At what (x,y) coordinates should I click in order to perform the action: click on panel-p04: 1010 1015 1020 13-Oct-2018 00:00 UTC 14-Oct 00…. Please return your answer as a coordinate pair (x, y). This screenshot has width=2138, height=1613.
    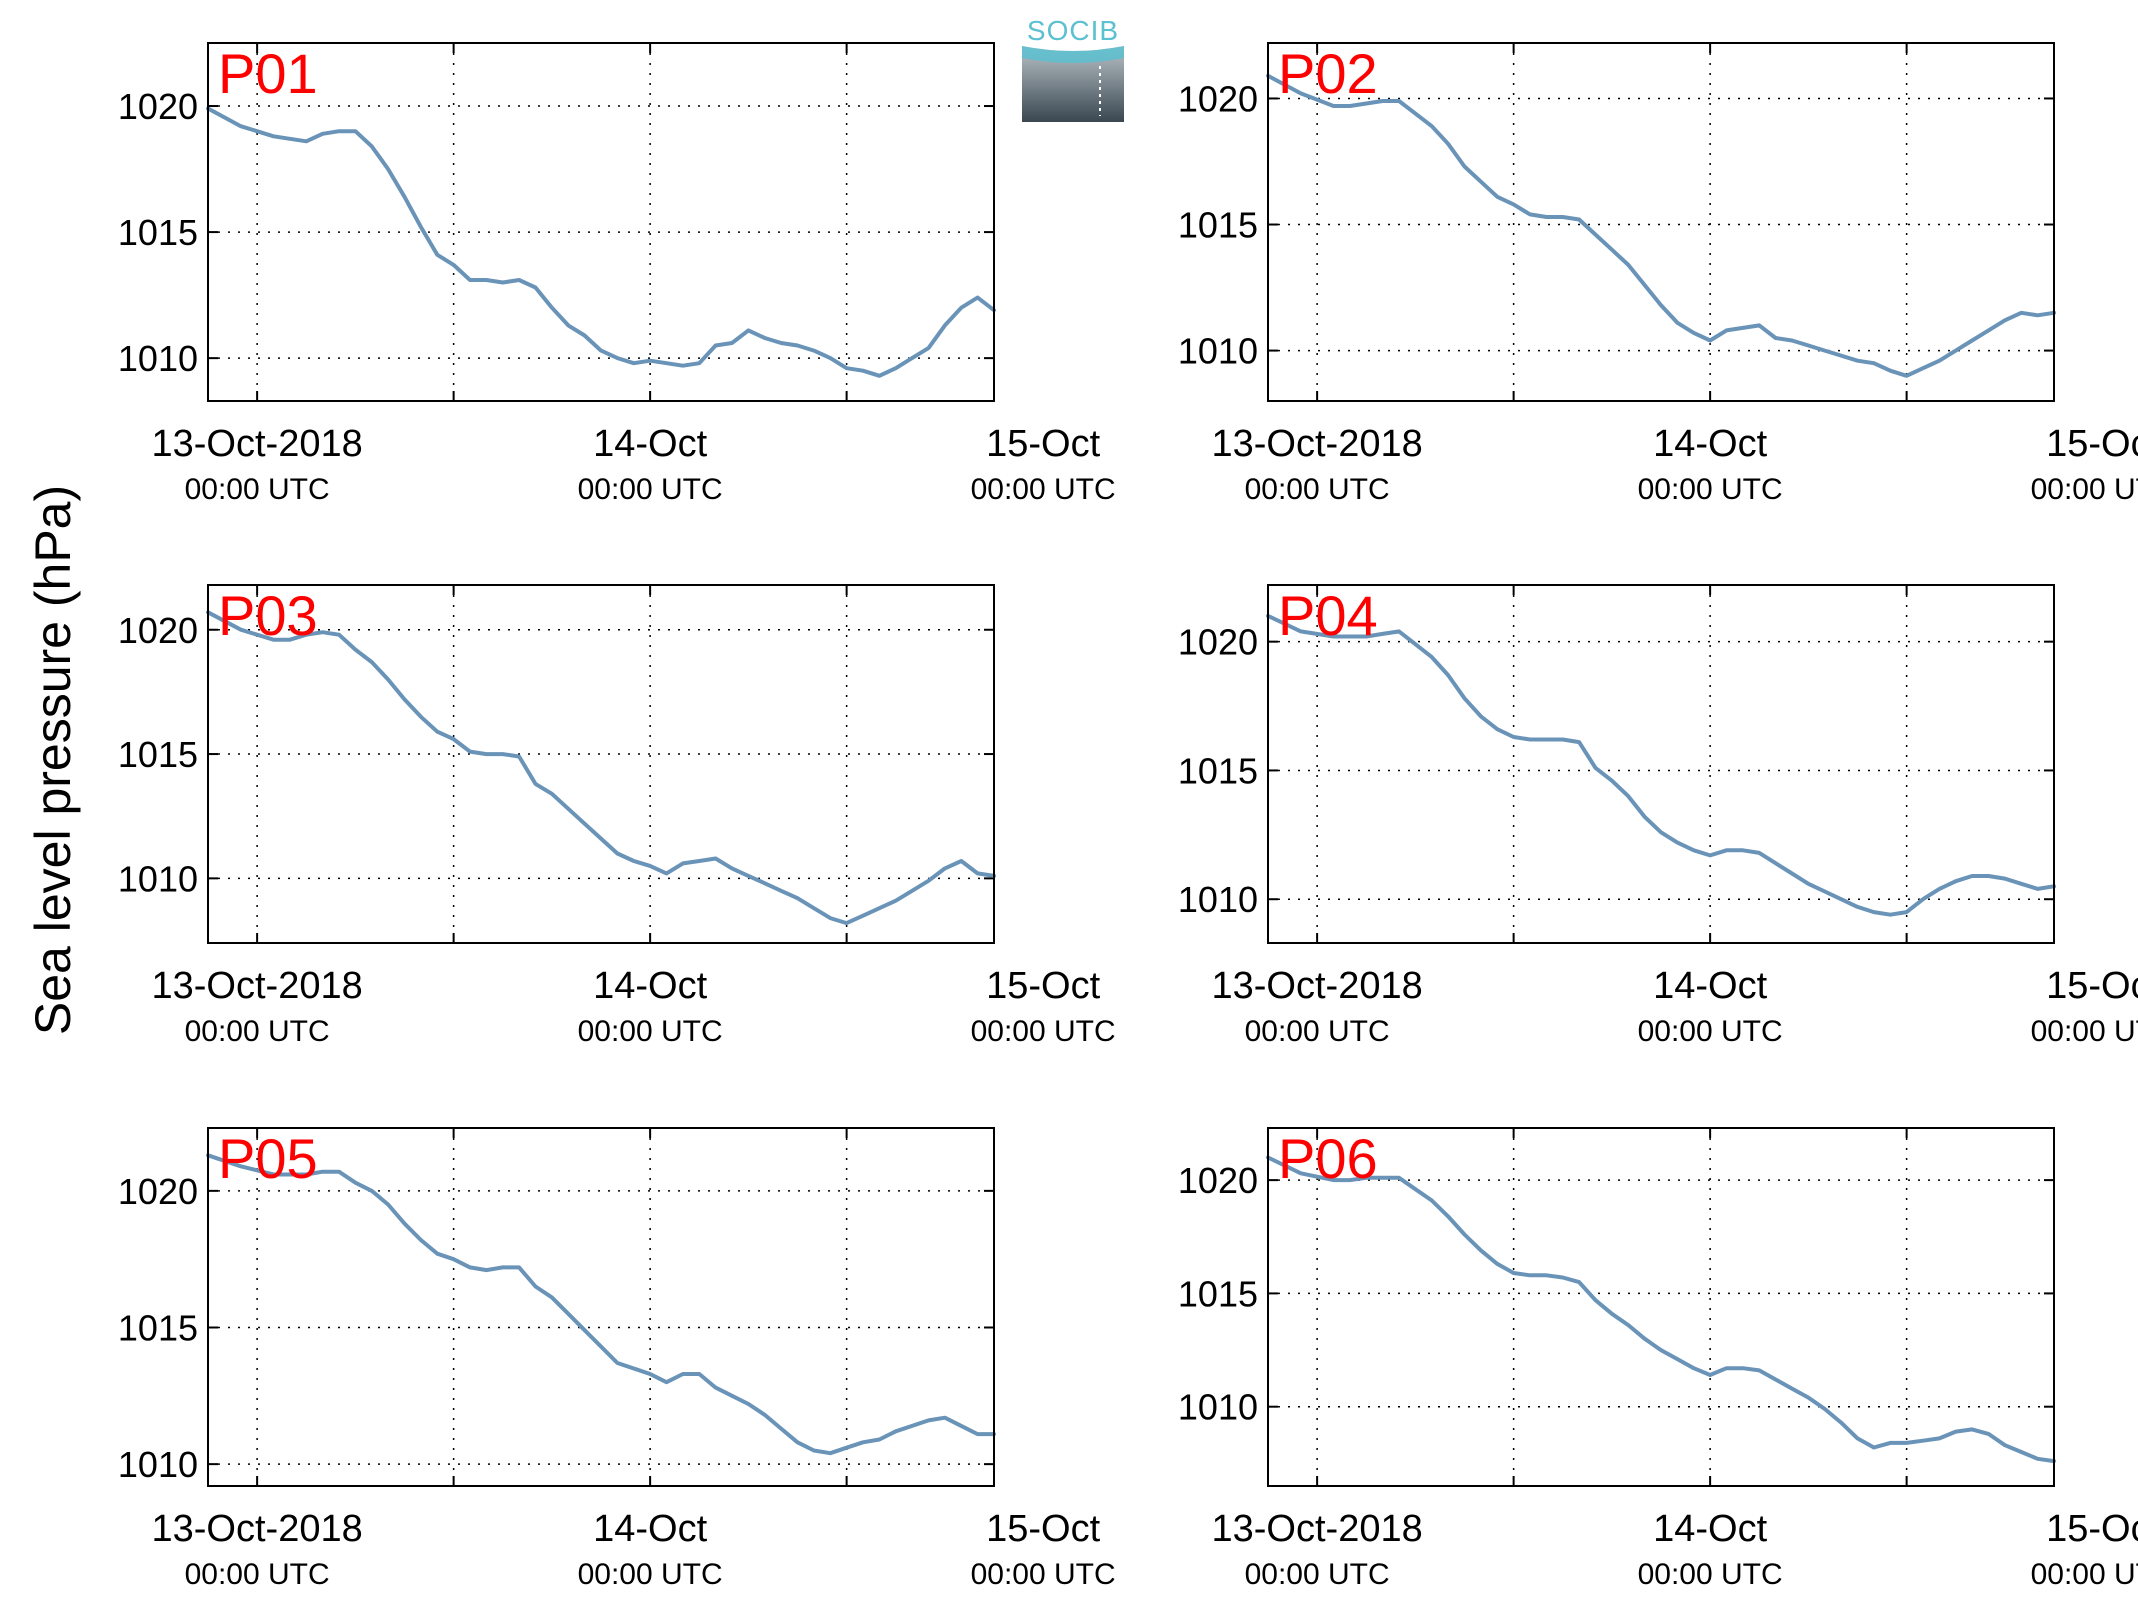
    Looking at the image, I should click on (1658, 816).